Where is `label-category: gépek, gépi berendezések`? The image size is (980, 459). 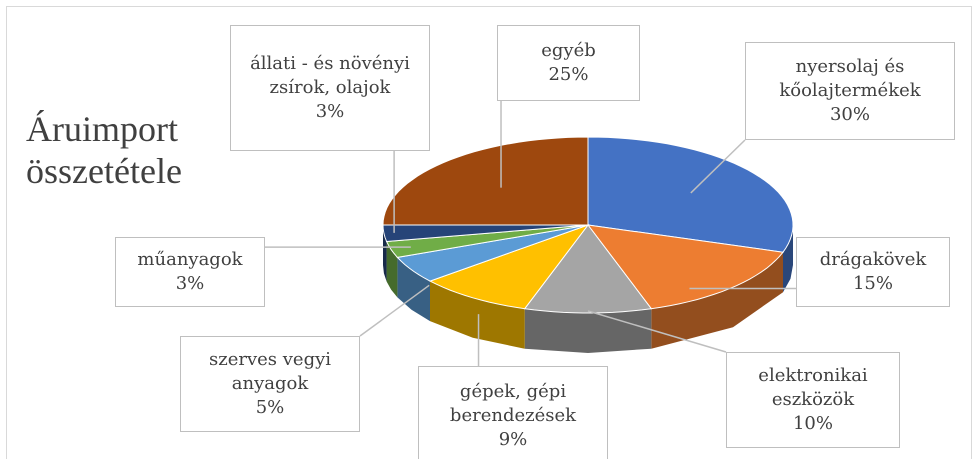 label-category: gépek, gépi berendezések is located at coordinates (513, 403).